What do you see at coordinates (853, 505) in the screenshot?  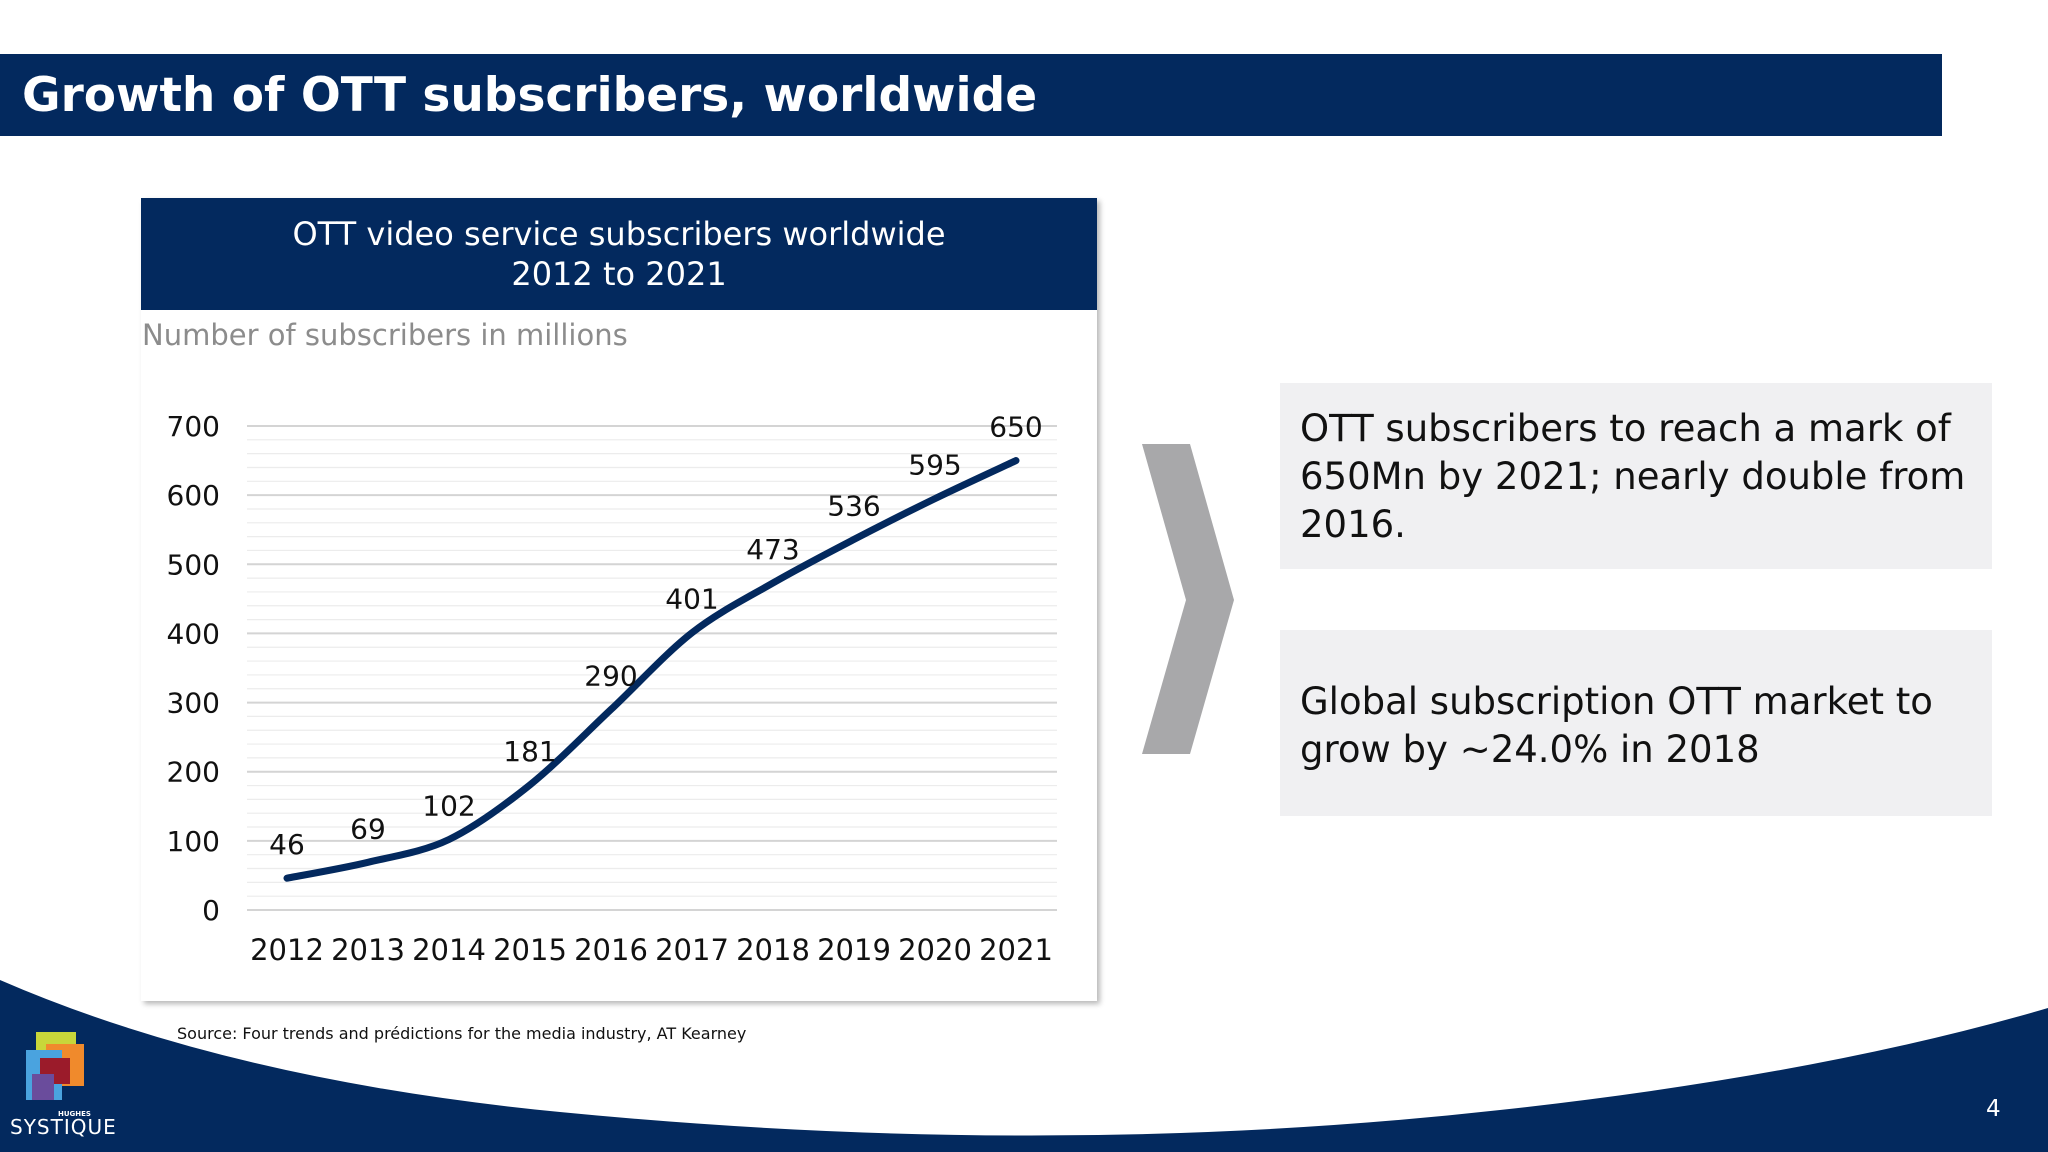 I see `data-label: 536` at bounding box center [853, 505].